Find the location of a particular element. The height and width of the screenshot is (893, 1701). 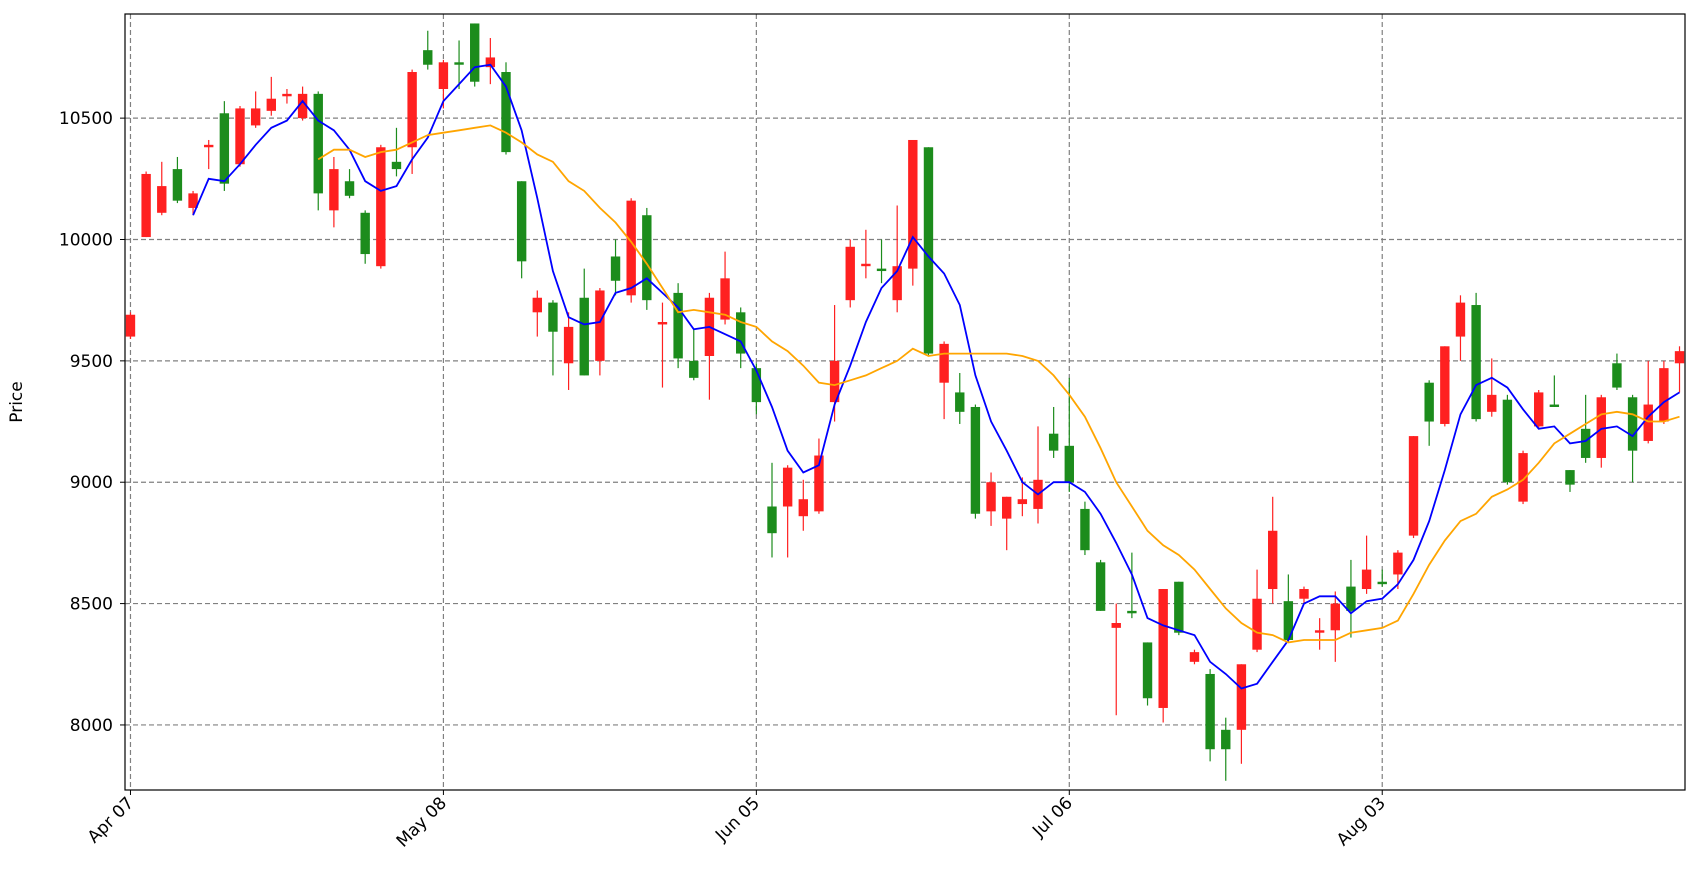

y-tick-label: 9500 is located at coordinates (91, 362).